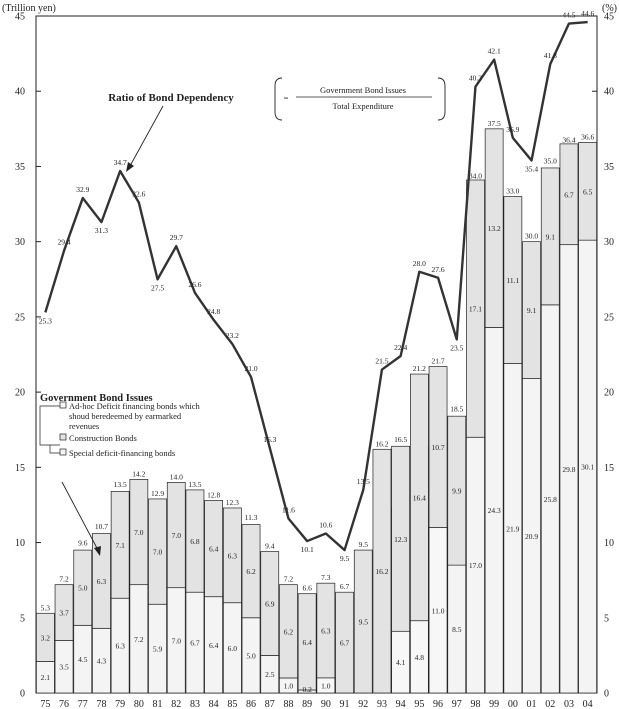  I want to click on formula-numerator: Government Bond Issues, so click(363, 90).